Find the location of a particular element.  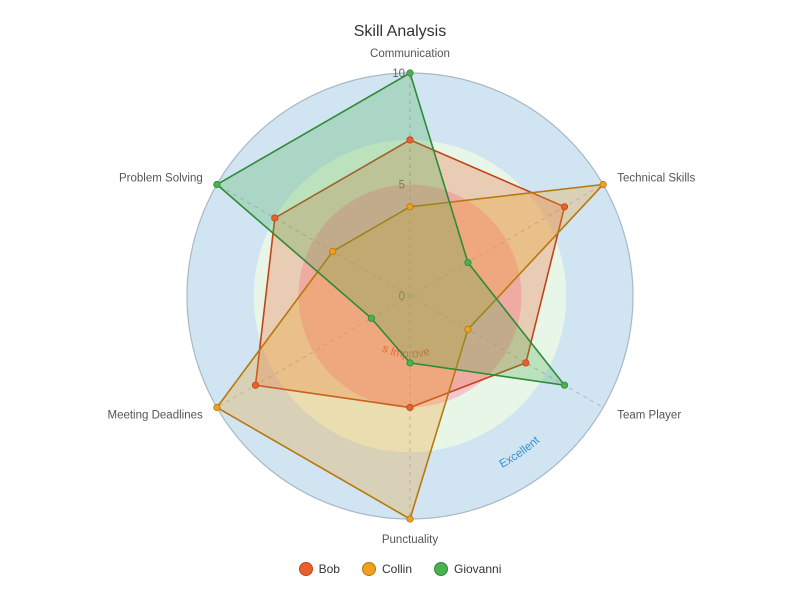

legend-item-bob: Bob is located at coordinates (319, 569).